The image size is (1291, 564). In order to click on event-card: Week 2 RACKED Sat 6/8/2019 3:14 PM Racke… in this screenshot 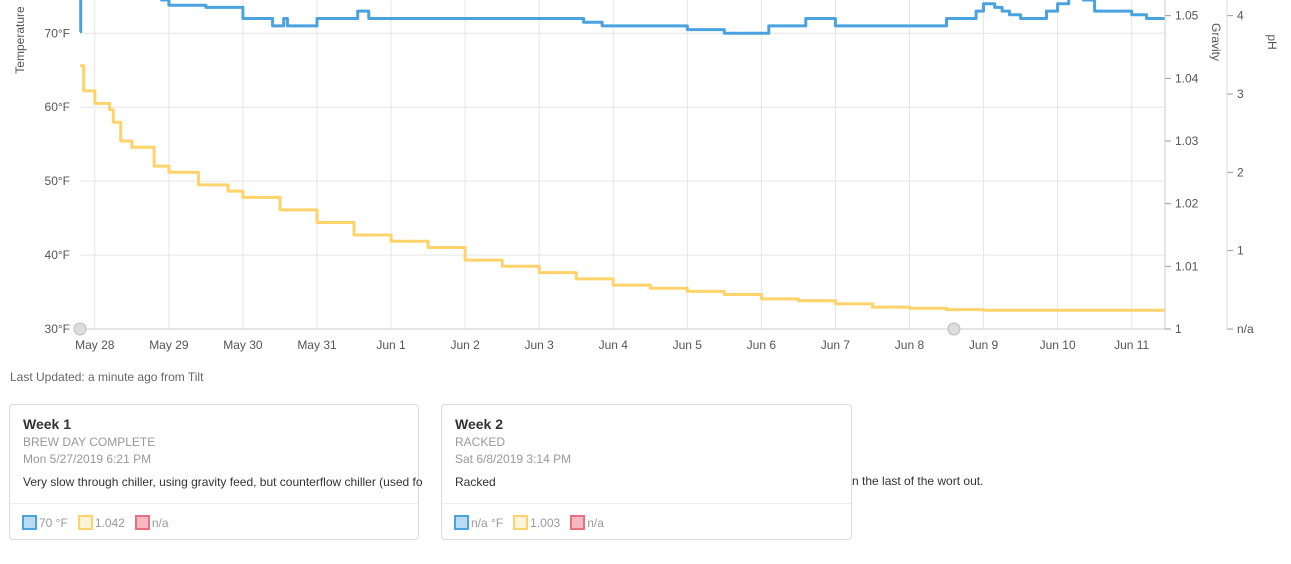, I will do `click(646, 472)`.